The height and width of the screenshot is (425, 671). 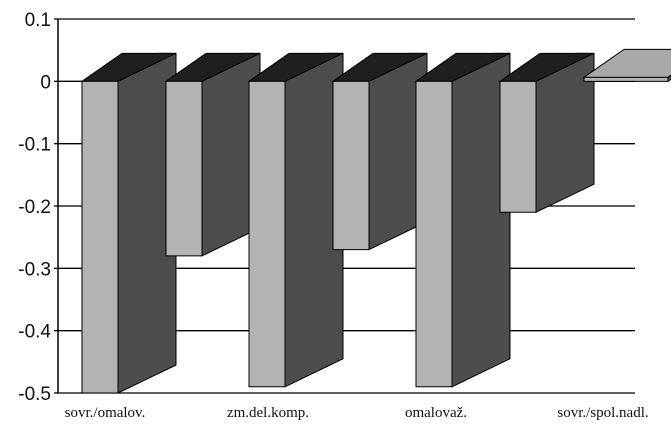 What do you see at coordinates (38, 20) in the screenshot?
I see `y-tick-label: 0.1` at bounding box center [38, 20].